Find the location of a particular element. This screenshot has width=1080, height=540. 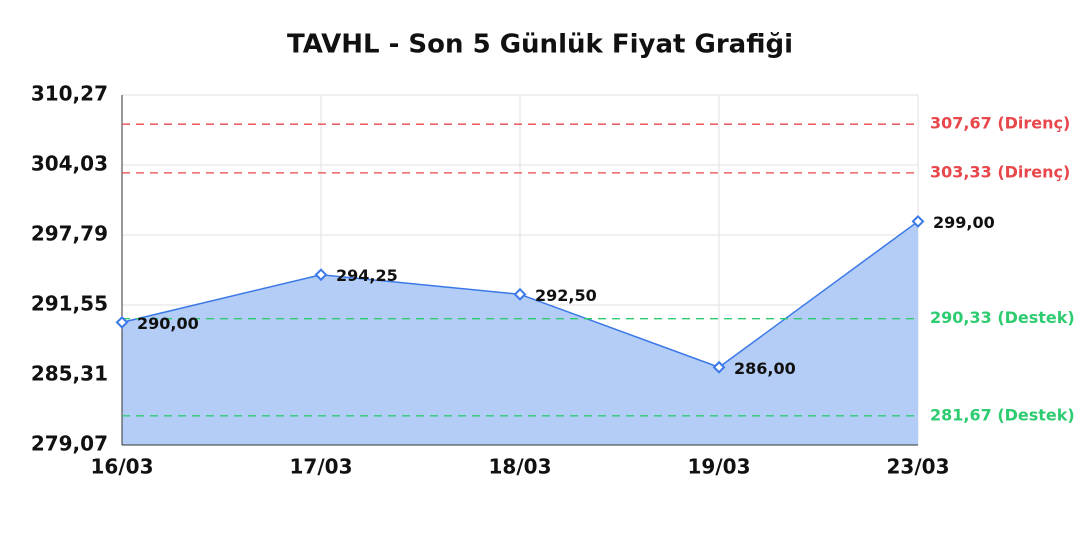

value-label: 294,25 is located at coordinates (367, 275).